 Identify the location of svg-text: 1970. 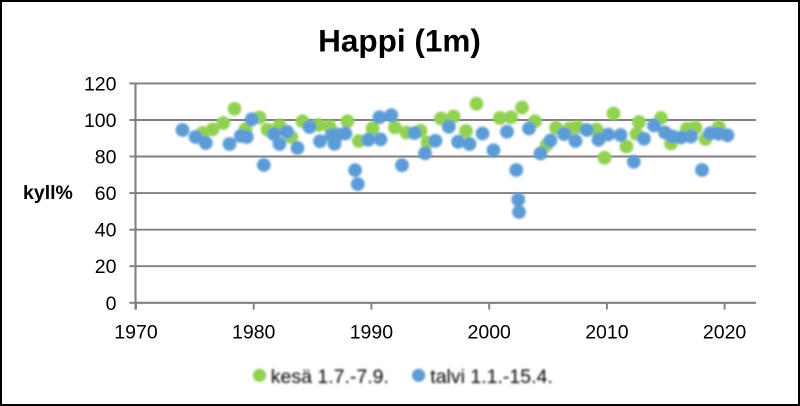
(136, 332).